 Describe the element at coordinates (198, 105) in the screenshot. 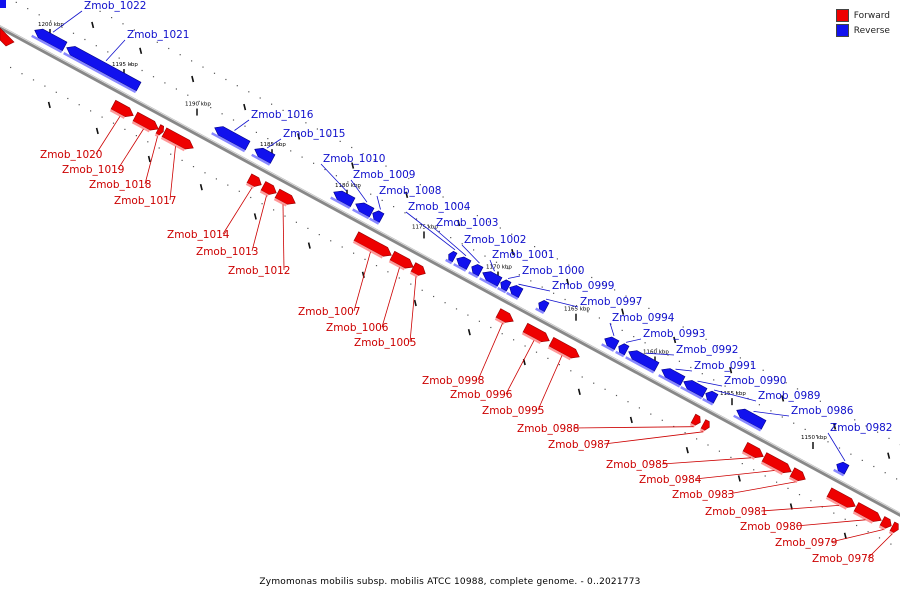

I see `tick-label: 1190 kbp` at that location.